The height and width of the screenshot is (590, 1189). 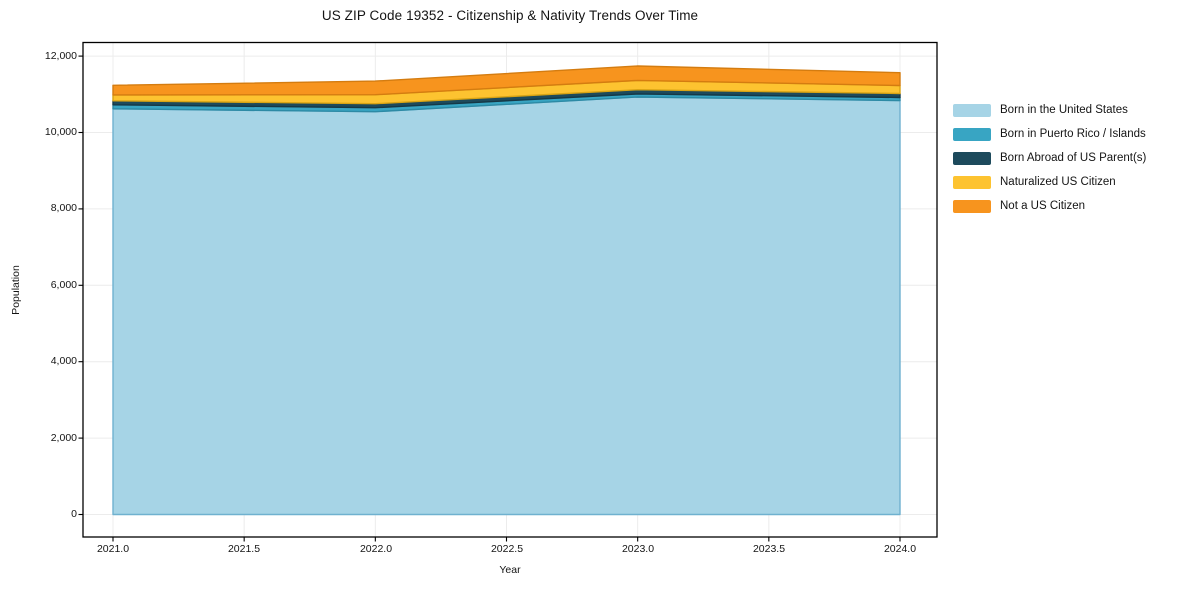 What do you see at coordinates (638, 549) in the screenshot?
I see `x-tick-label: 2023.0` at bounding box center [638, 549].